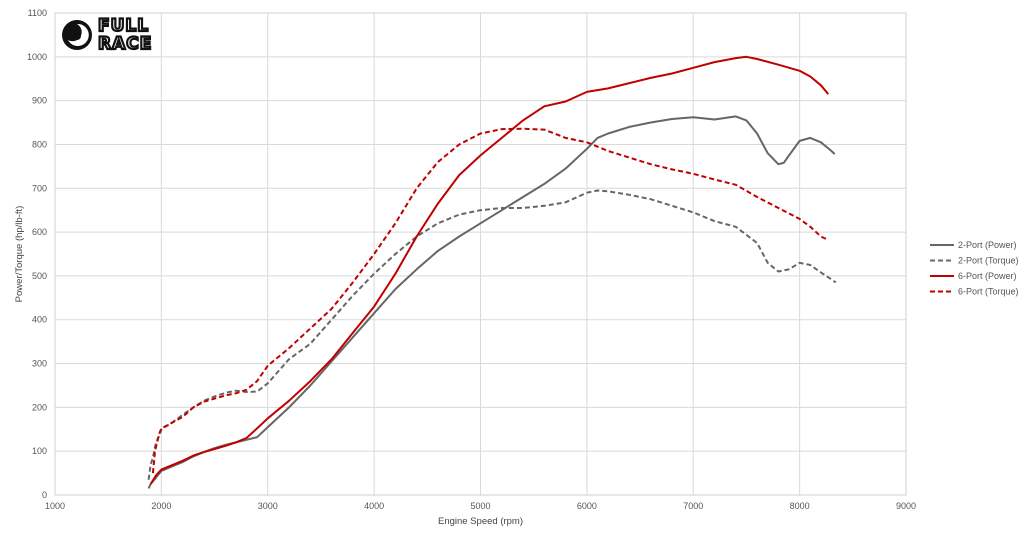  I want to click on x-tick-label: 7000, so click(693, 506).